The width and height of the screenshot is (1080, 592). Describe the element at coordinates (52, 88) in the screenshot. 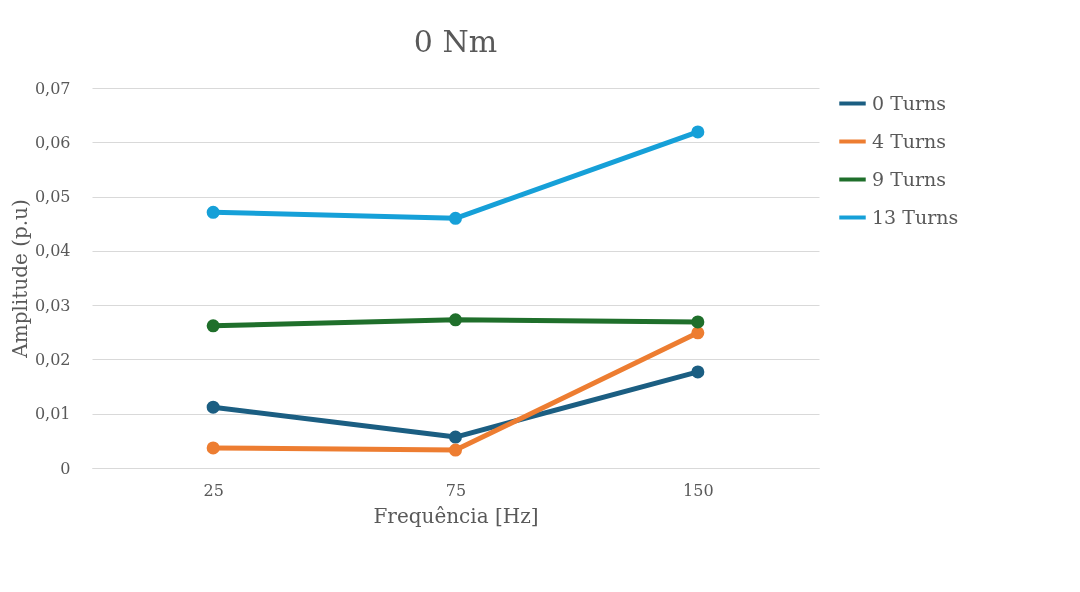

I see `y-tick-label: 0,07` at that location.